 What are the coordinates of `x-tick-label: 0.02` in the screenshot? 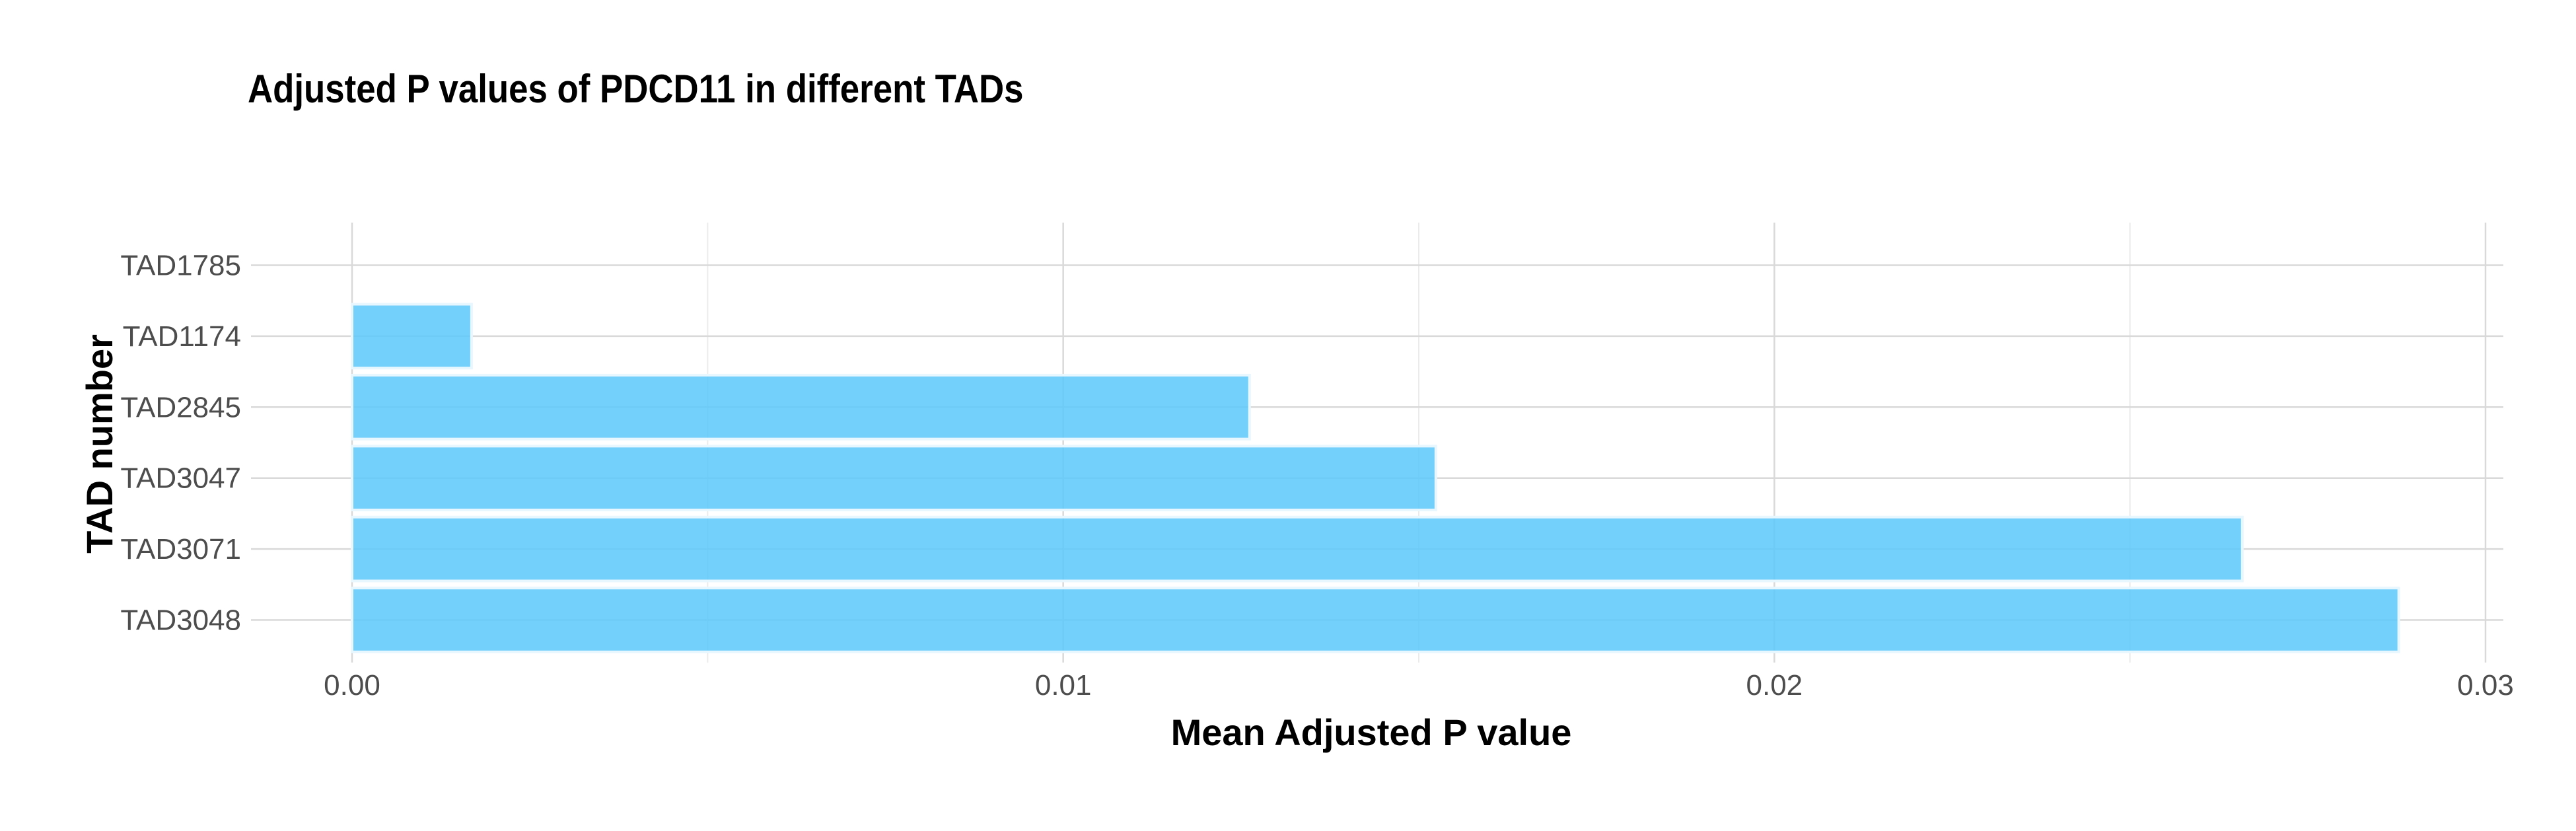 It's located at (1775, 685).